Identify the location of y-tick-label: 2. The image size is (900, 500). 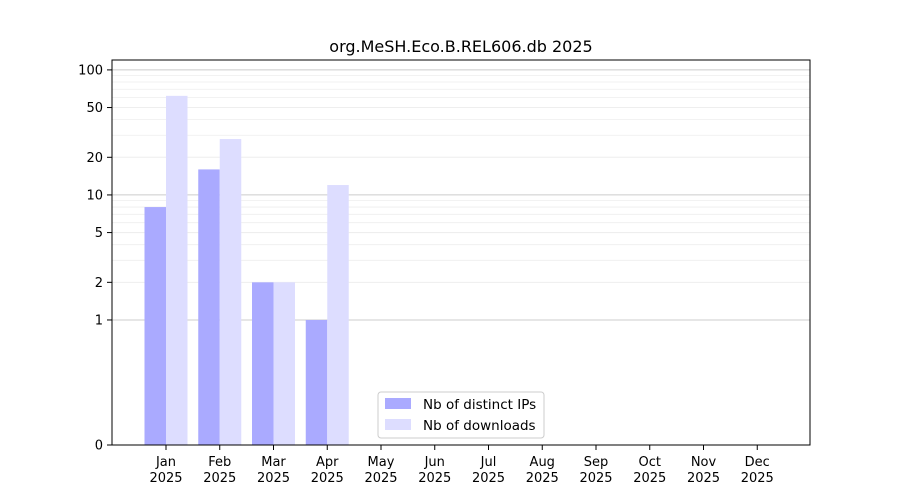
(99, 283).